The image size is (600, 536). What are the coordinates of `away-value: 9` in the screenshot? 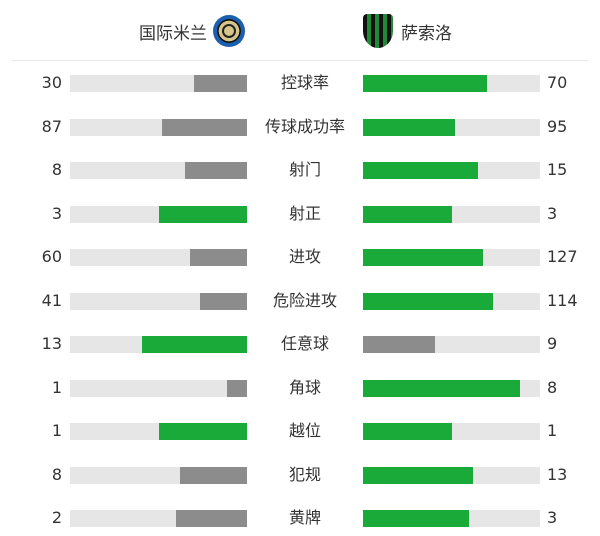 It's located at (552, 343).